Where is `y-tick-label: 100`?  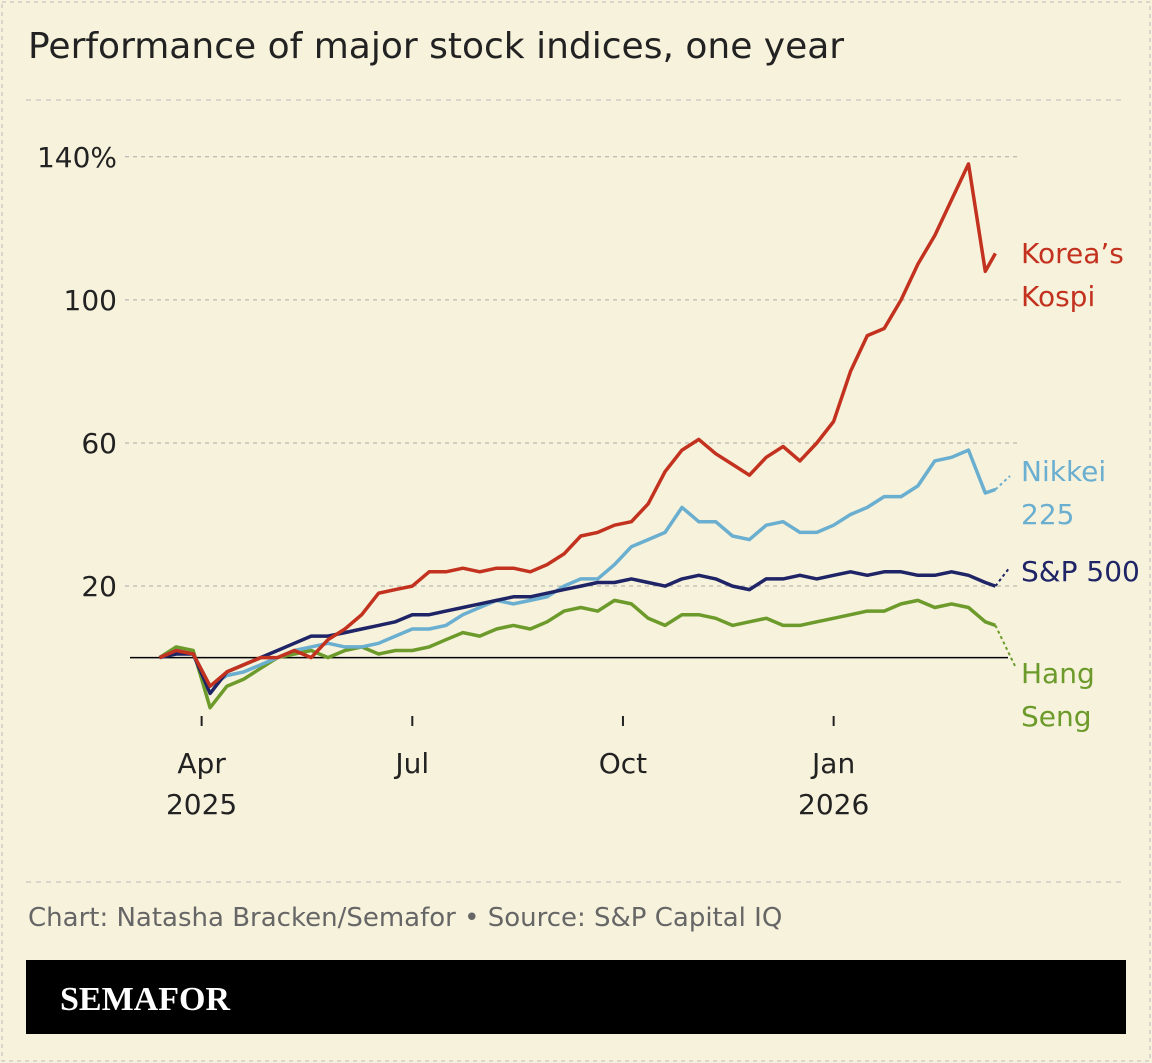 y-tick-label: 100 is located at coordinates (90, 300).